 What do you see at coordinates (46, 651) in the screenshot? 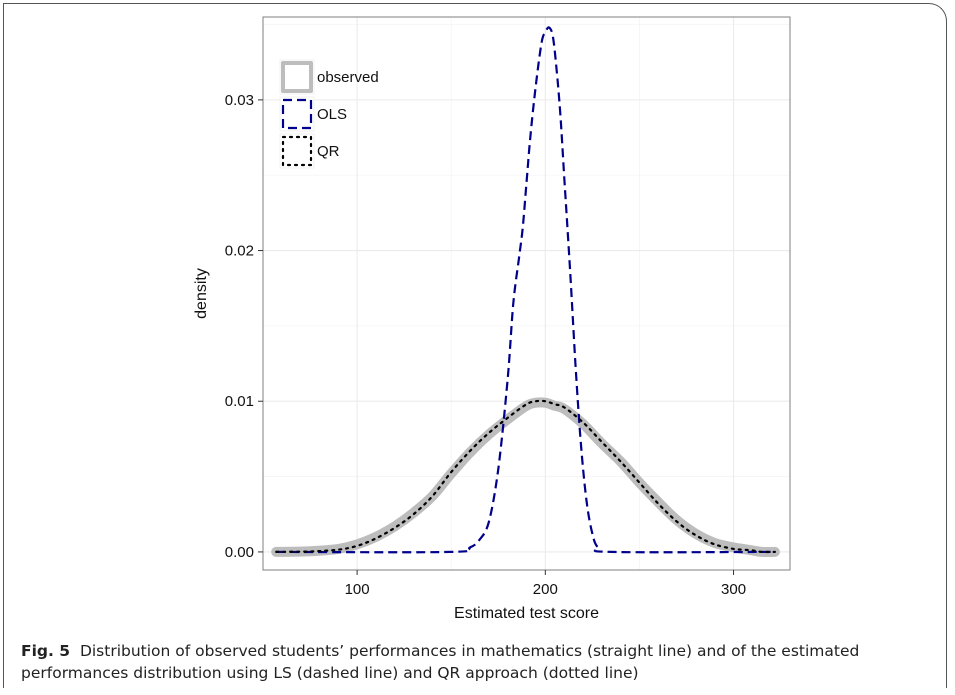
I see `figure-label: Fig. 5` at bounding box center [46, 651].